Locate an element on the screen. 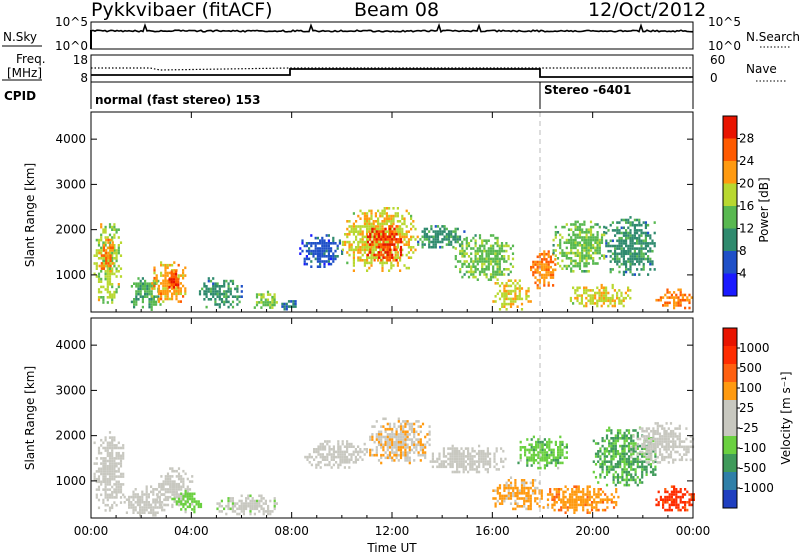 The image size is (800, 558). power-colorbar-band is located at coordinates (730, 284).